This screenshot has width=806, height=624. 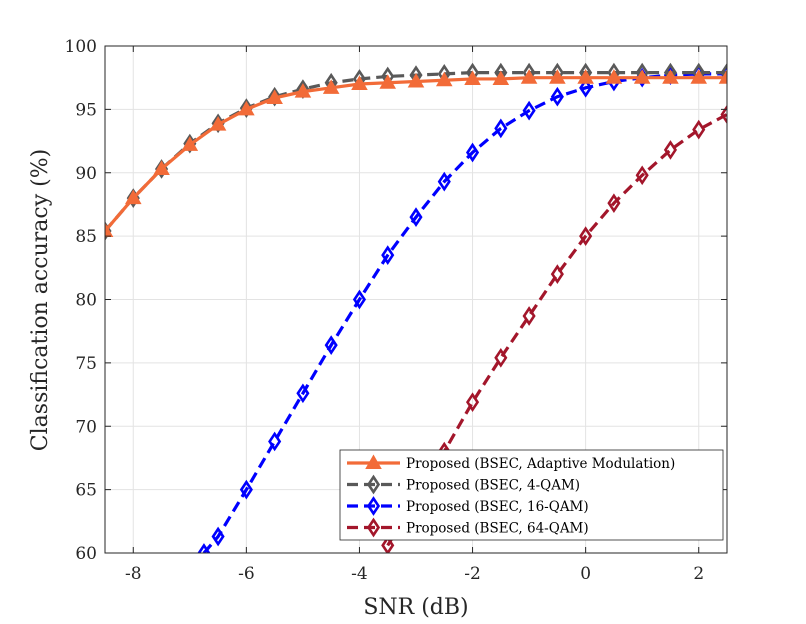 What do you see at coordinates (40, 300) in the screenshot?
I see `y-axis-label: Classification accuracy (%)` at bounding box center [40, 300].